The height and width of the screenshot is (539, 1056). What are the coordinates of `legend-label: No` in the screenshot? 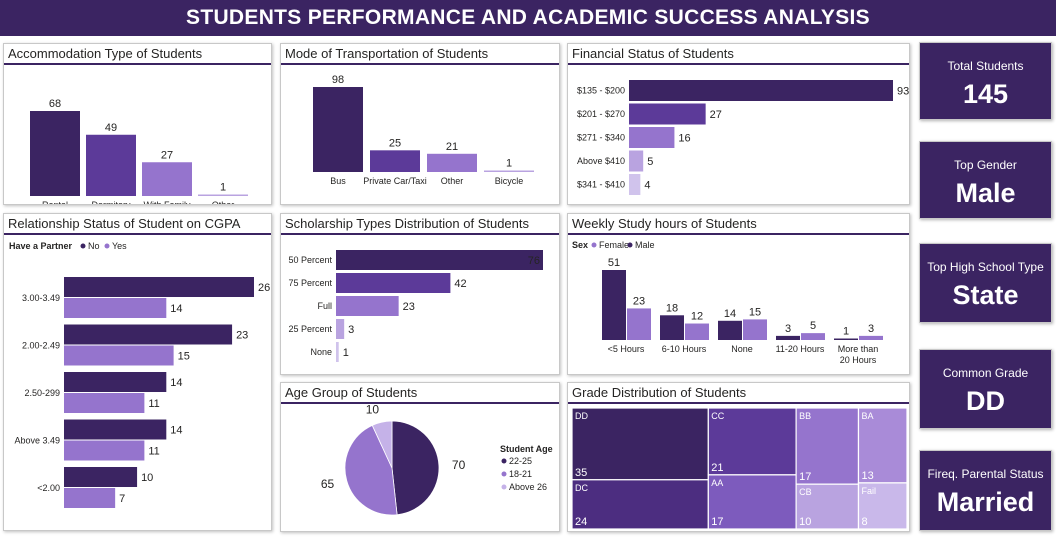 It's located at (94, 246).